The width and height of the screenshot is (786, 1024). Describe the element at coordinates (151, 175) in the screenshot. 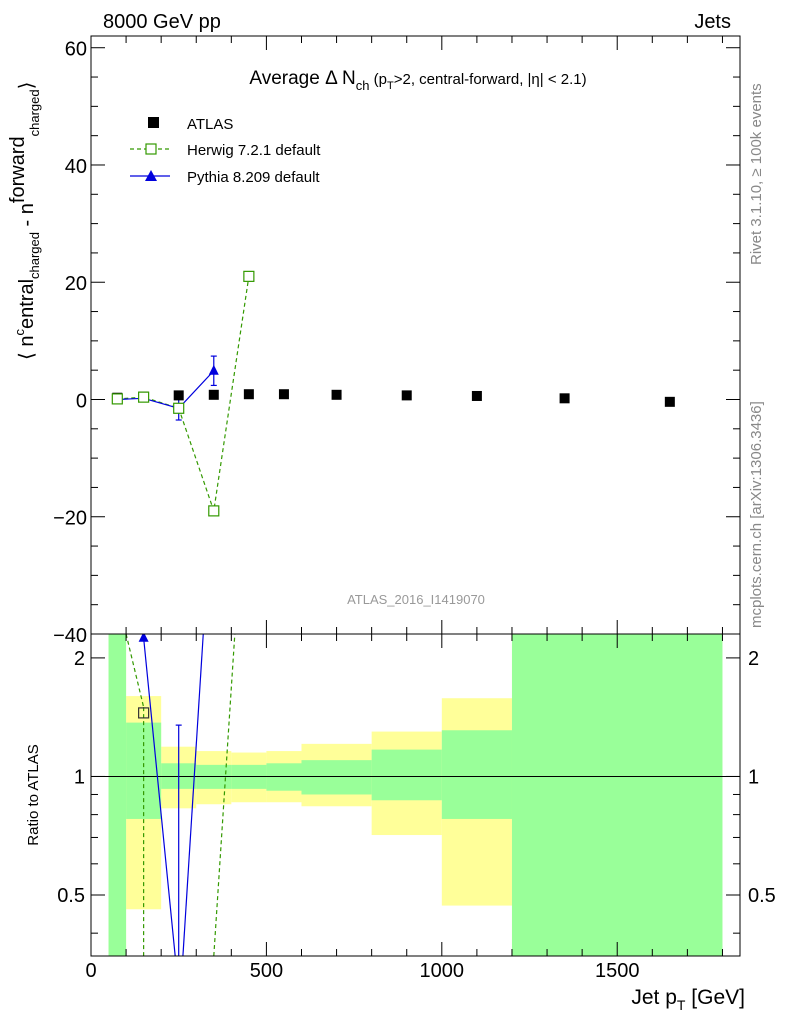

I see `legend-pythia-marker` at that location.